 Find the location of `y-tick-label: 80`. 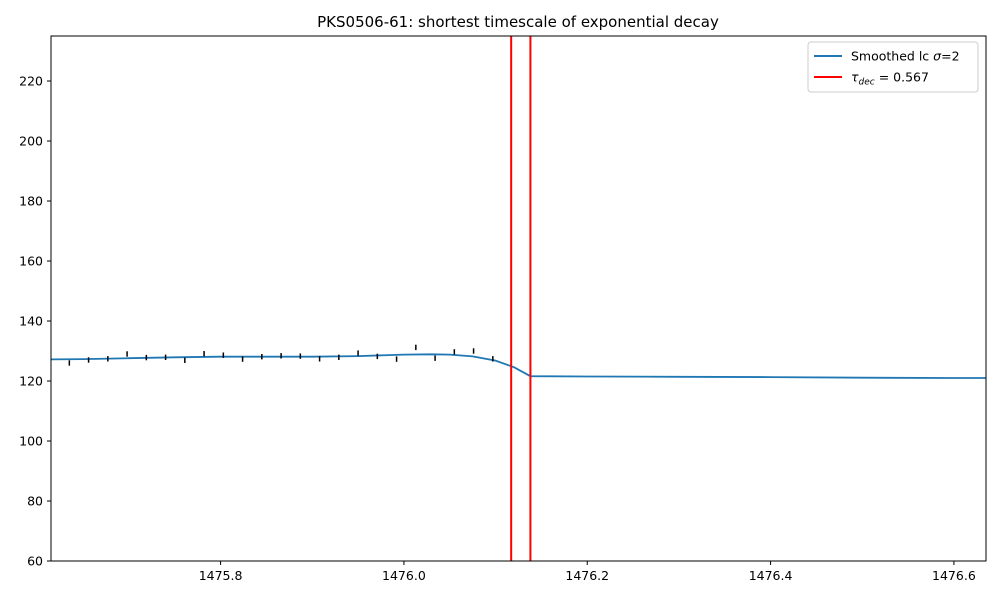

y-tick-label: 80 is located at coordinates (35, 501).